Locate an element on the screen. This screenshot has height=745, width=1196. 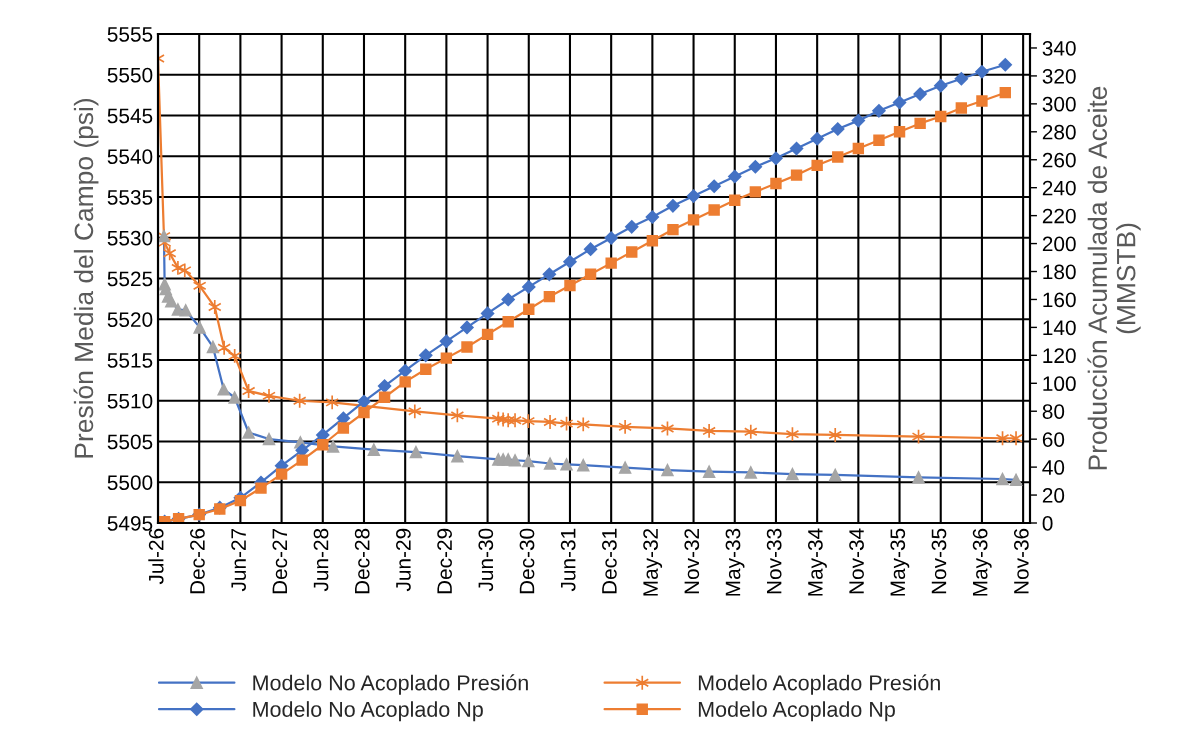
y2-tick-label: 340 is located at coordinates (1059, 48).